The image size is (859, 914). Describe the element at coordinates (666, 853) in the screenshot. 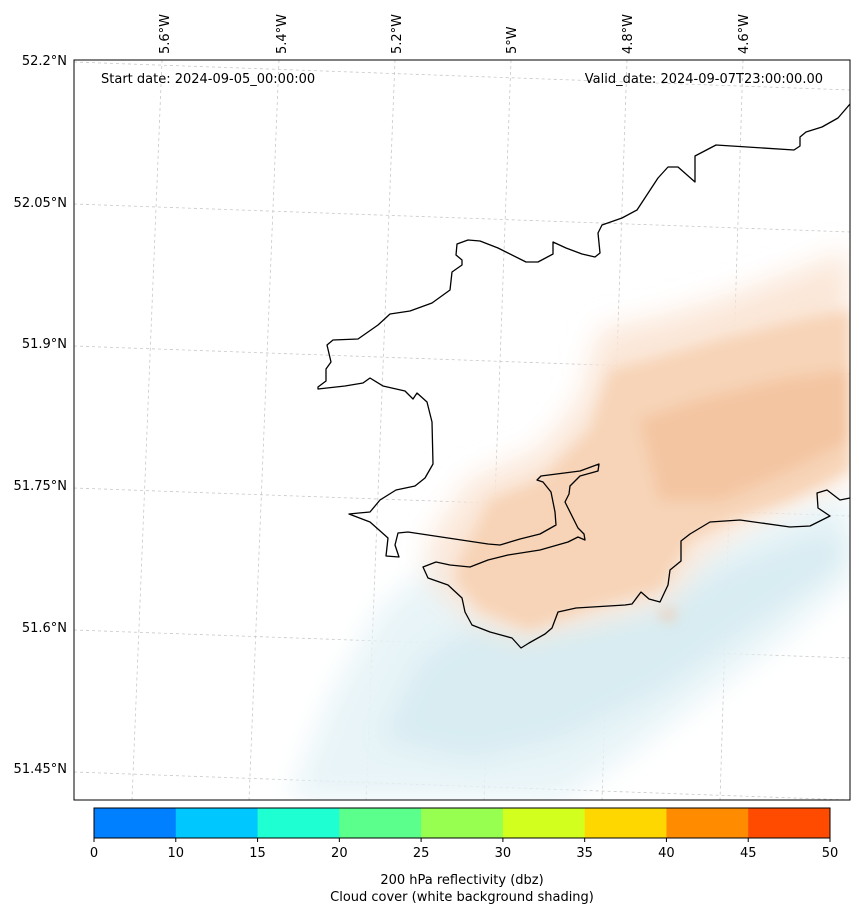

I see `colorbar-tick-label: 40` at that location.